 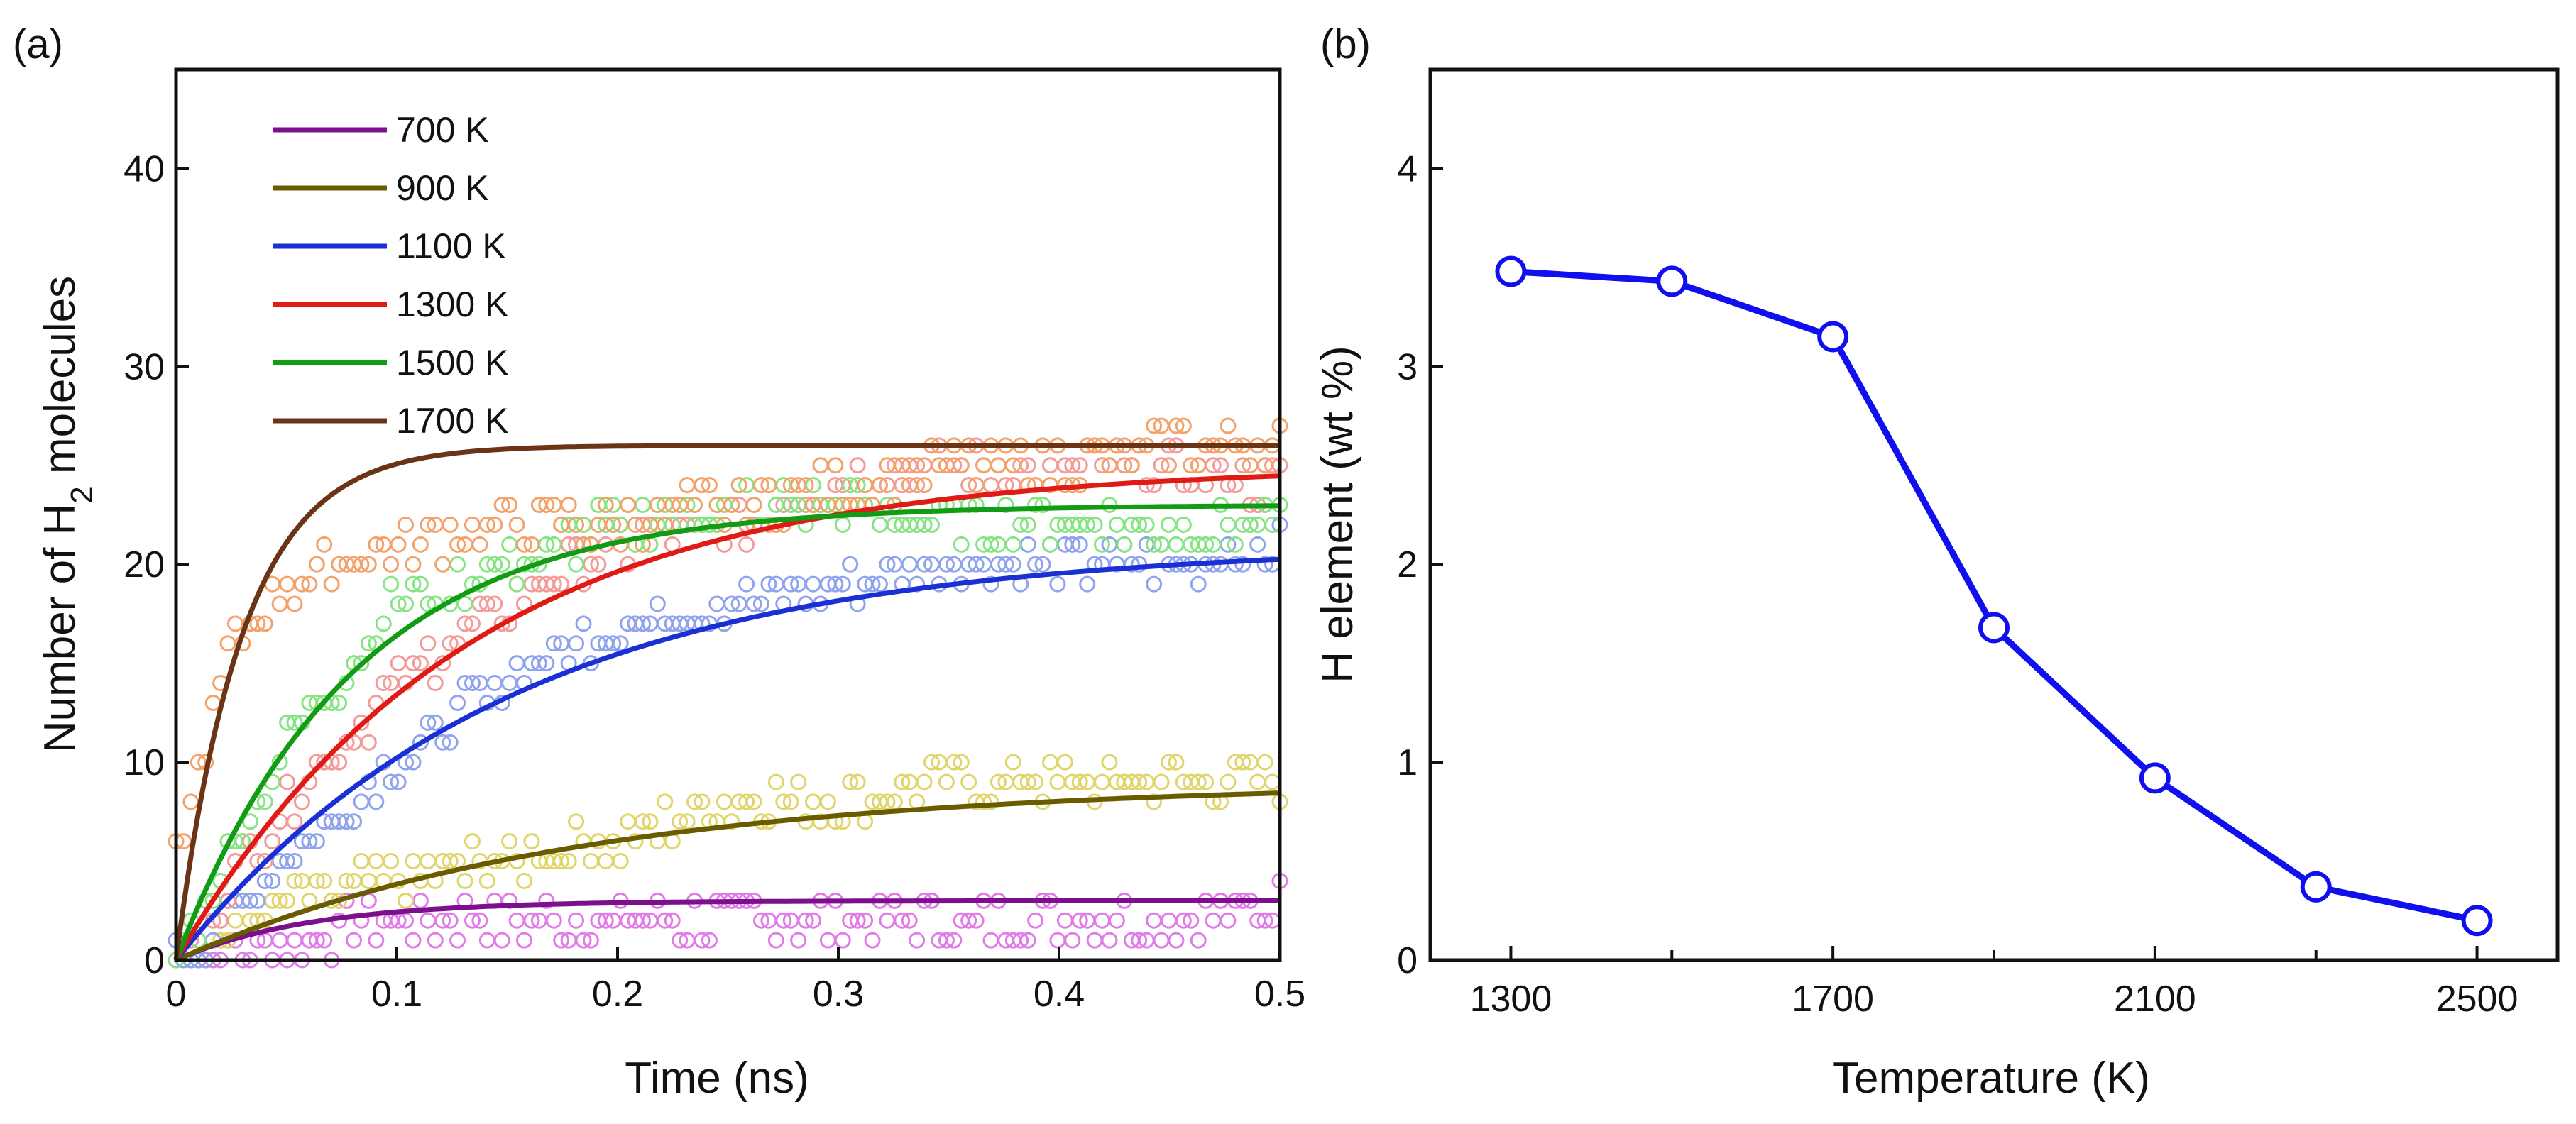 I want to click on panel-b-x-tick-label: 2100, so click(x=2155, y=999).